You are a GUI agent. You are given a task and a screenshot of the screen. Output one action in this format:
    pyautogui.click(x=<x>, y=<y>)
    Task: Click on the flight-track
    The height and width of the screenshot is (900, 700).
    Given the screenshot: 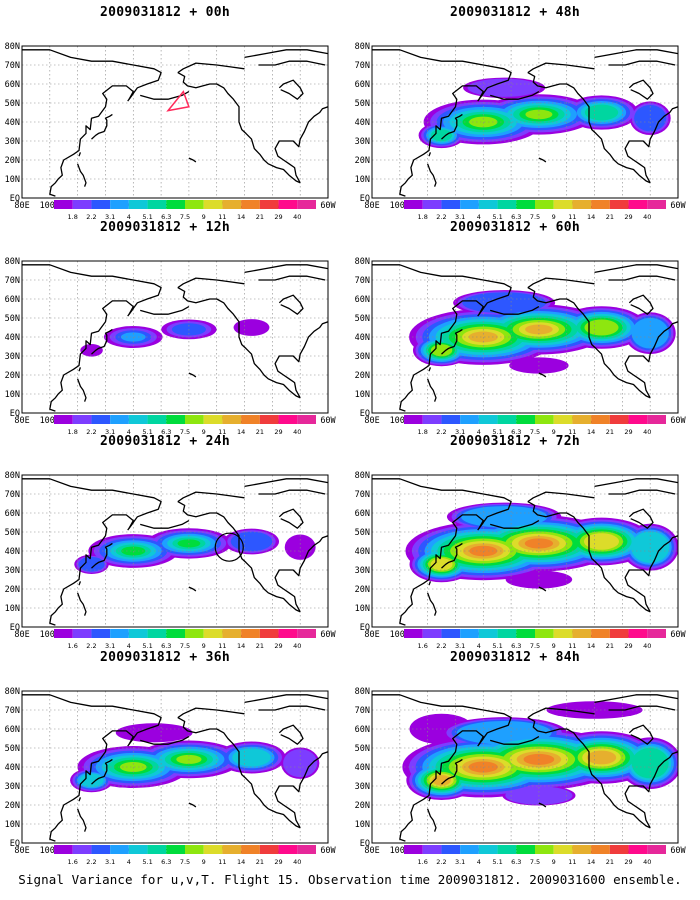 What is the action you would take?
    pyautogui.click(x=178, y=101)
    